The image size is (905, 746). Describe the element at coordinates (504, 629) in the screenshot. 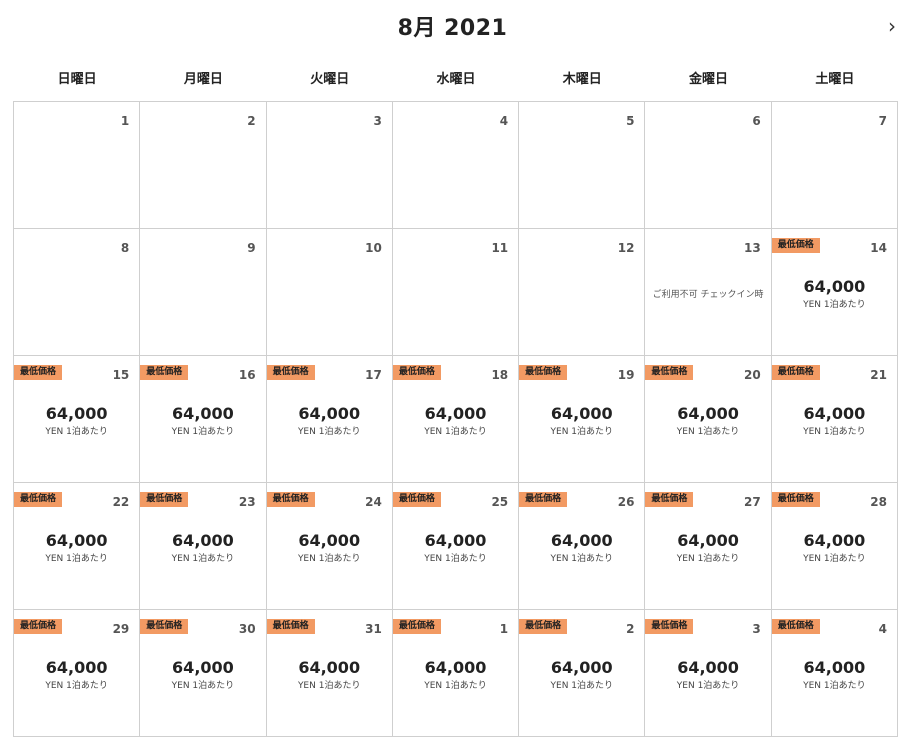

I see `day-number: 1` at that location.